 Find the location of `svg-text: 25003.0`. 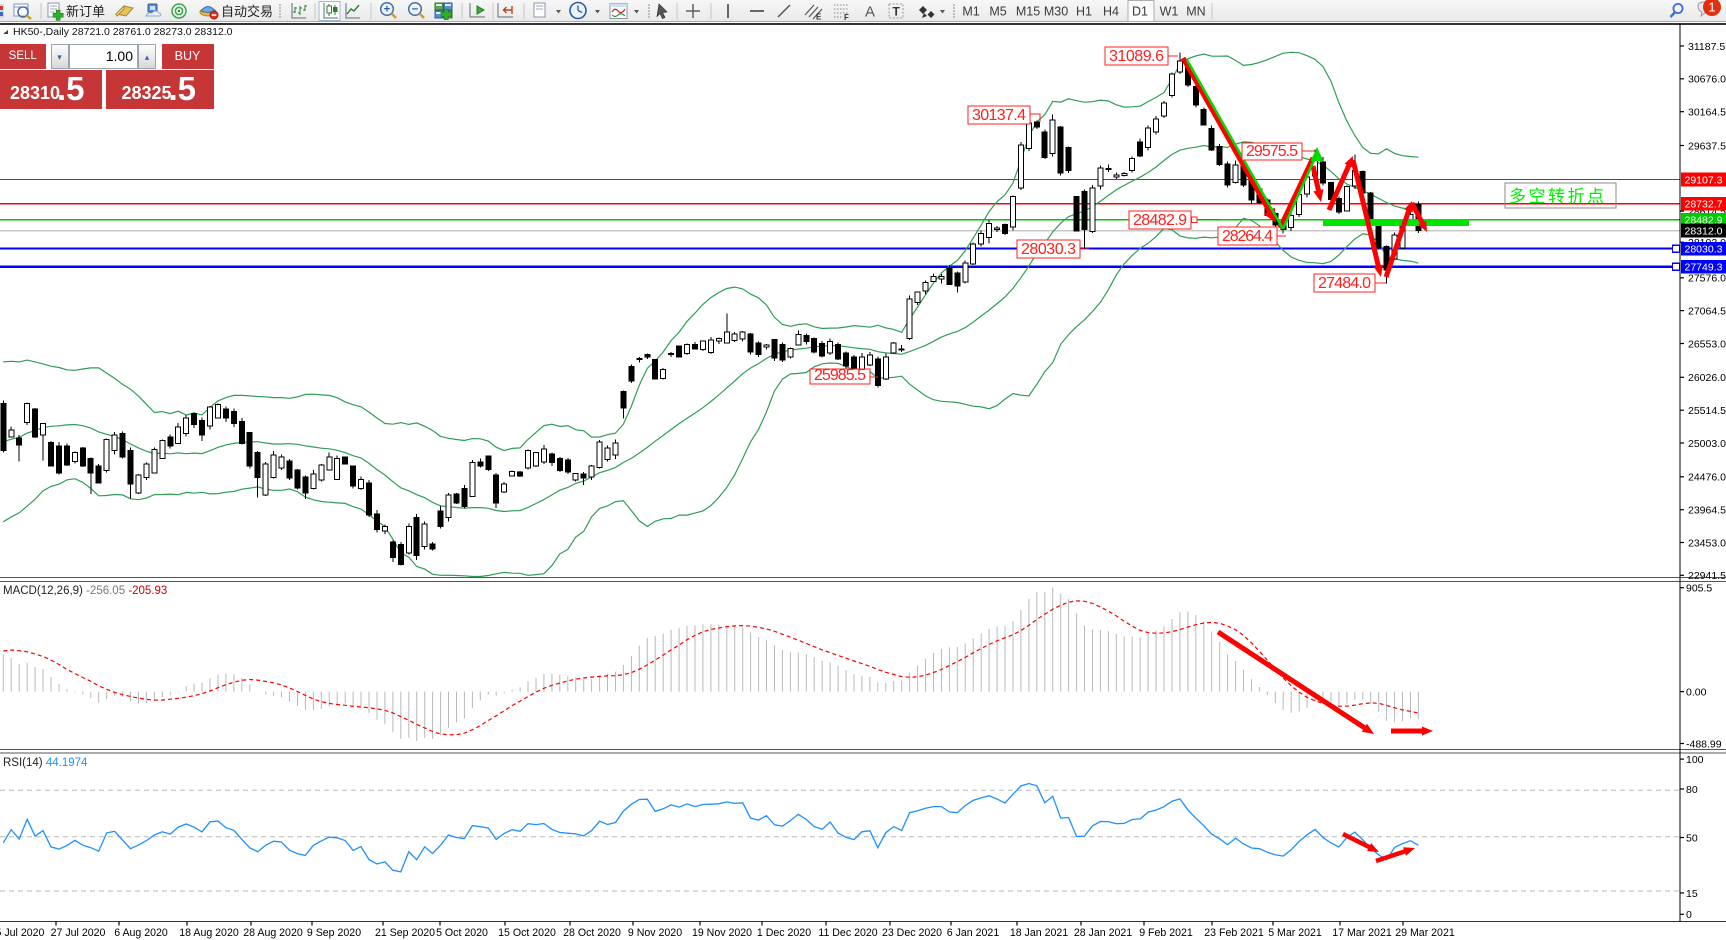

svg-text: 25003.0 is located at coordinates (1707, 444).